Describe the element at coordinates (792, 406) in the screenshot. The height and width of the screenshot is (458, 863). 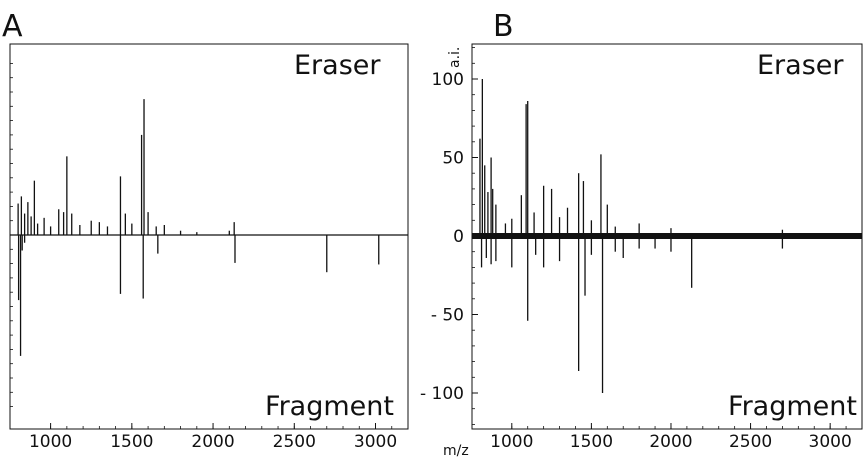
I see `panel-b-fragment-label: Fragment` at that location.